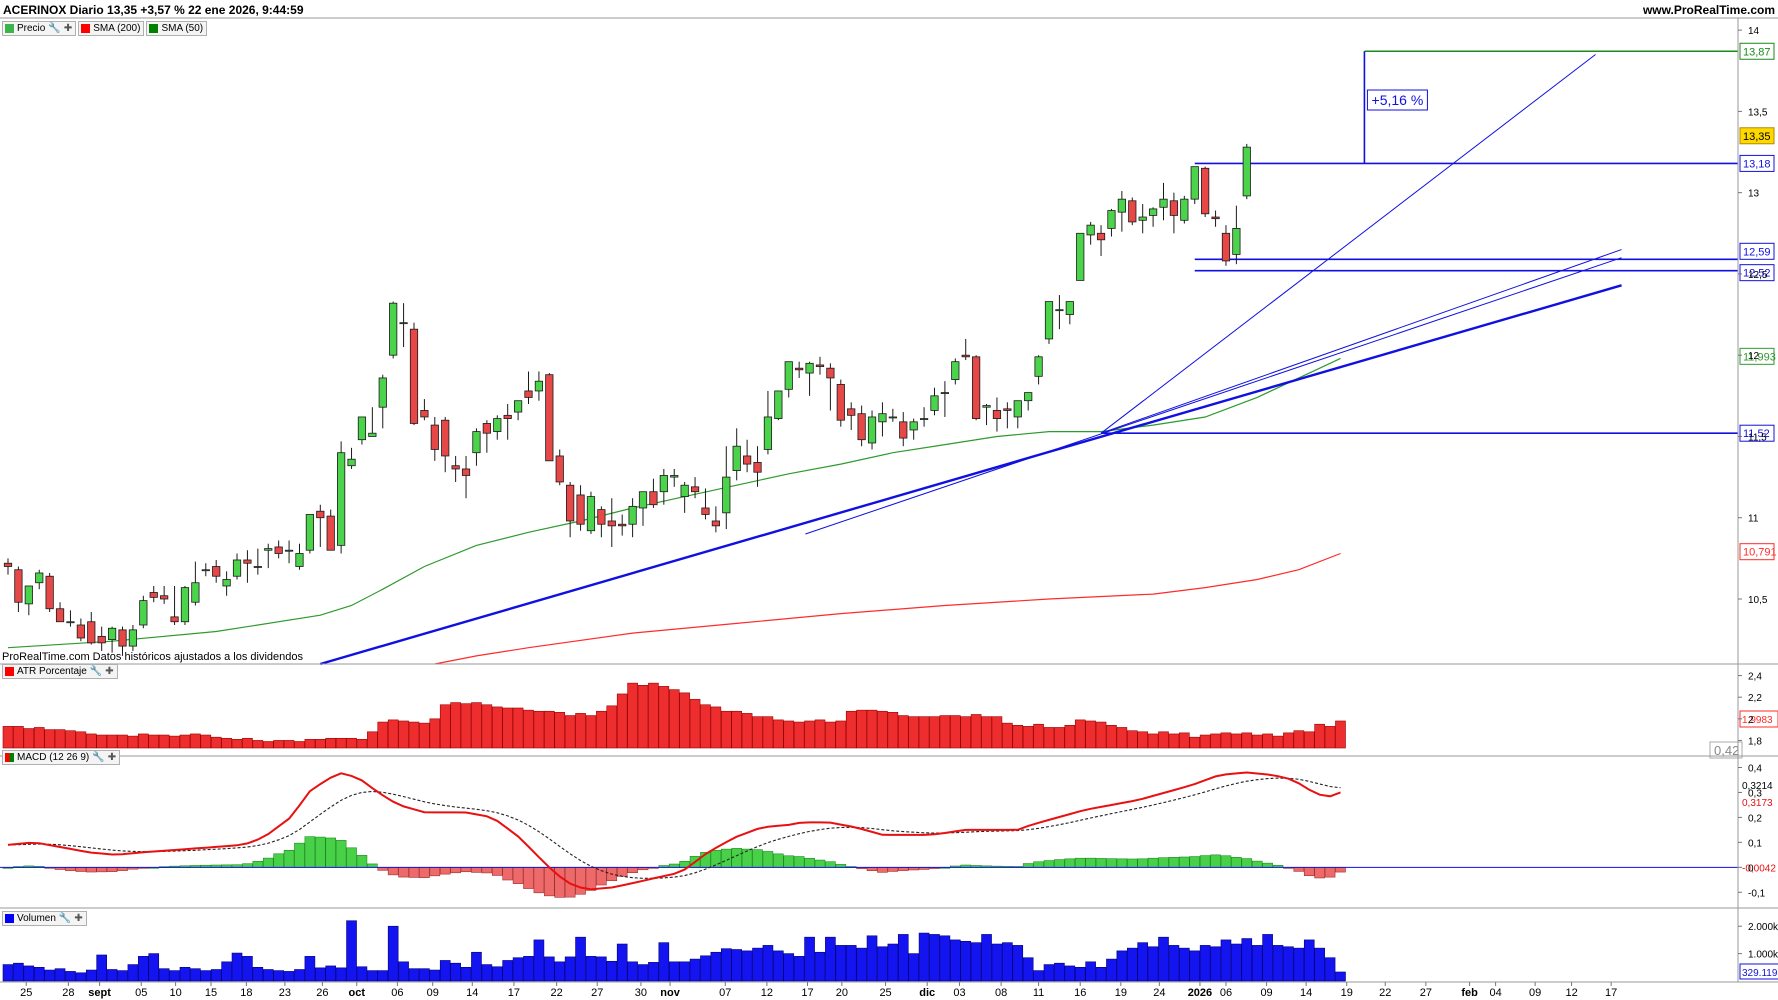  Describe the element at coordinates (99, 993) in the screenshot. I see `x-tick-label: sept` at that location.